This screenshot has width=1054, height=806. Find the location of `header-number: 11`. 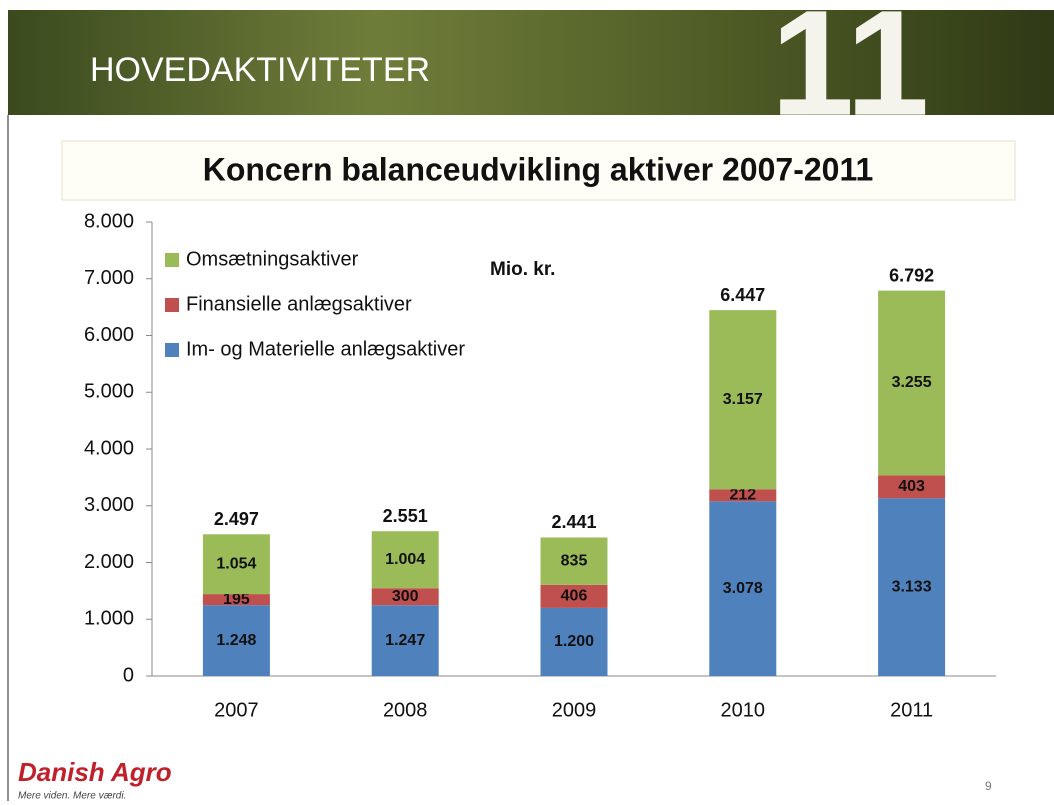

header-number: 11 is located at coordinates (850, 73).